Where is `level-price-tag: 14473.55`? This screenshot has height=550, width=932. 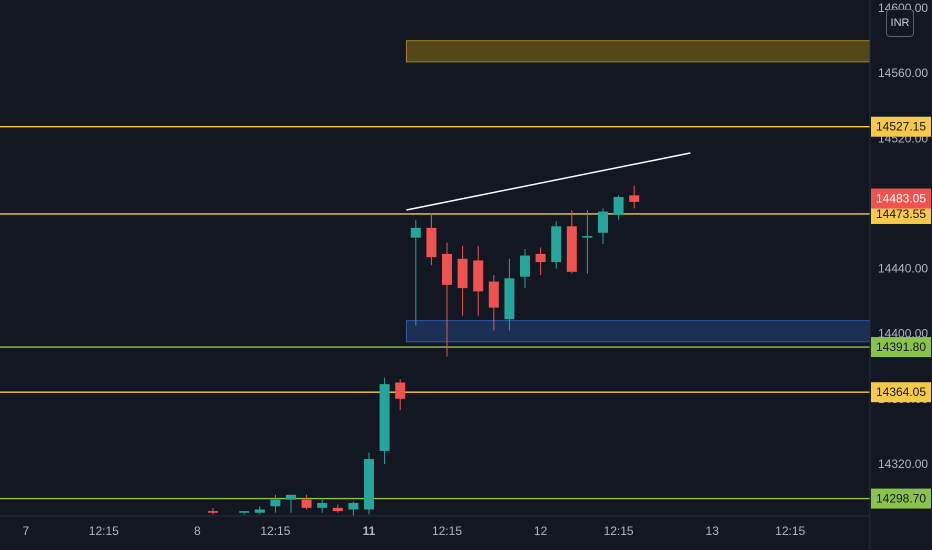
level-price-tag: 14473.55 is located at coordinates (901, 213).